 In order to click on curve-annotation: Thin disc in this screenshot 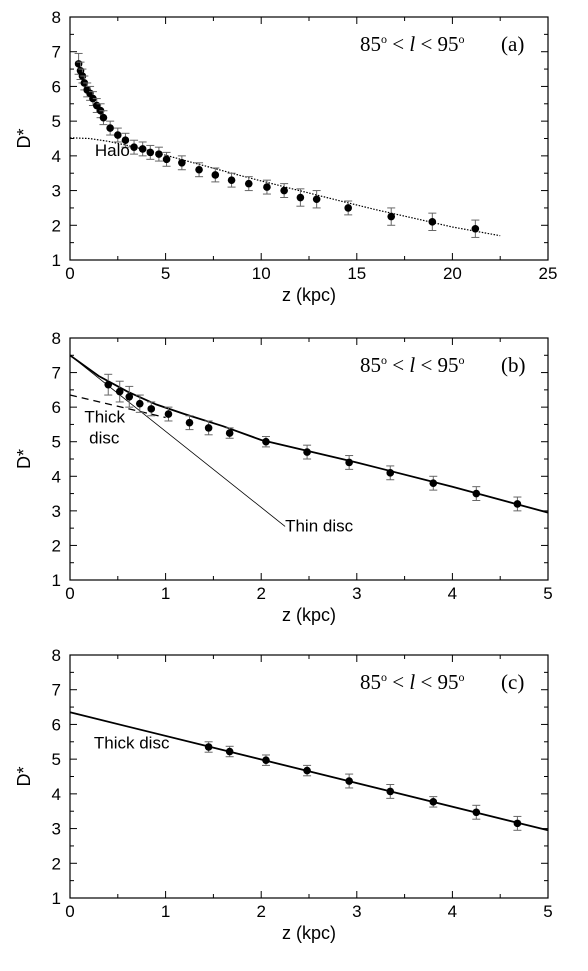, I will do `click(319, 526)`.